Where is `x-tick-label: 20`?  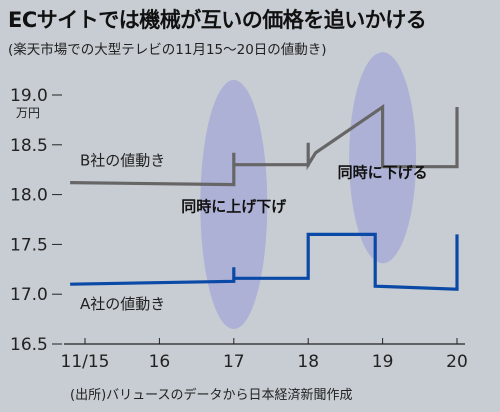 x-tick-label: 20 is located at coordinates (457, 362).